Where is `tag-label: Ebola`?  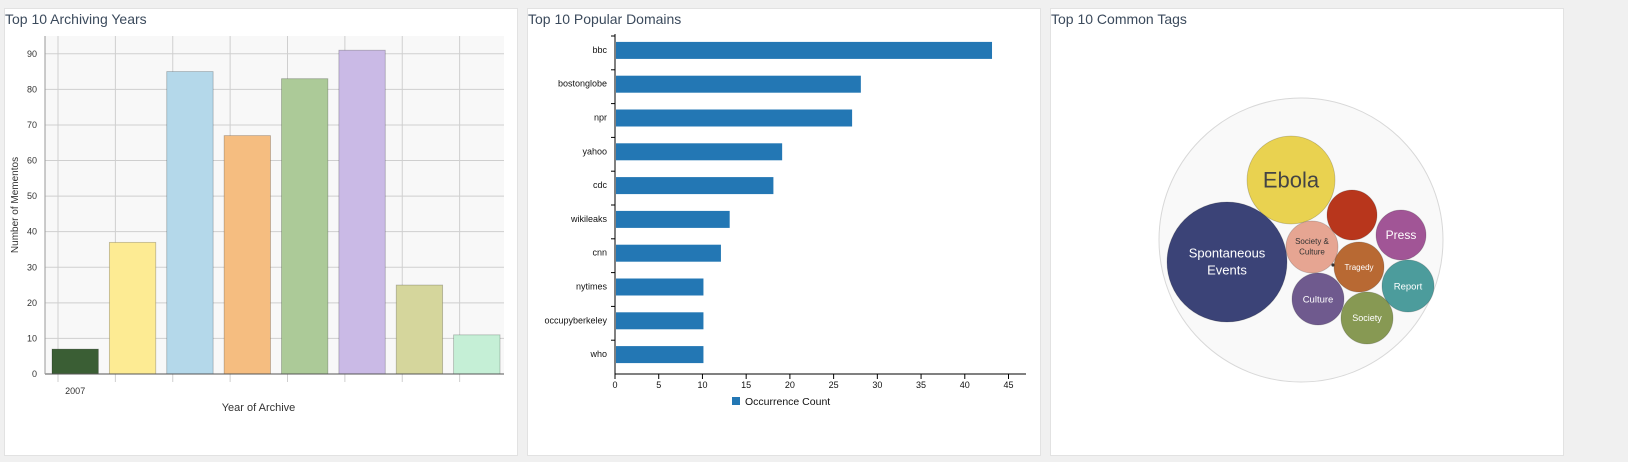
tag-label: Ebola is located at coordinates (1291, 180).